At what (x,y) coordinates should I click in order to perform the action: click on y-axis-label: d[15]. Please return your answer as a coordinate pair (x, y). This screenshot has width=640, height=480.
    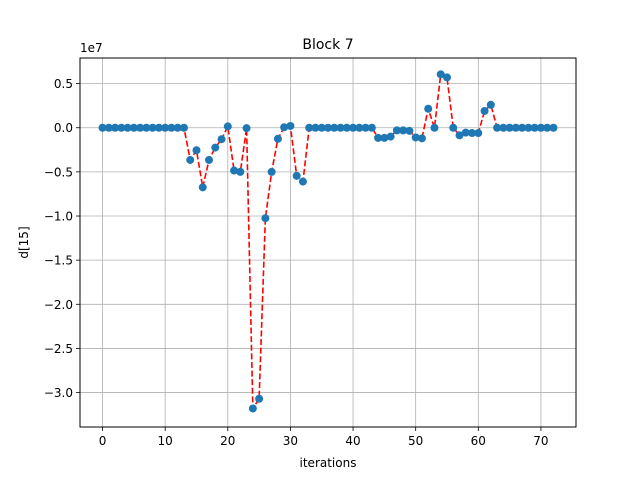
    Looking at the image, I should click on (24, 242).